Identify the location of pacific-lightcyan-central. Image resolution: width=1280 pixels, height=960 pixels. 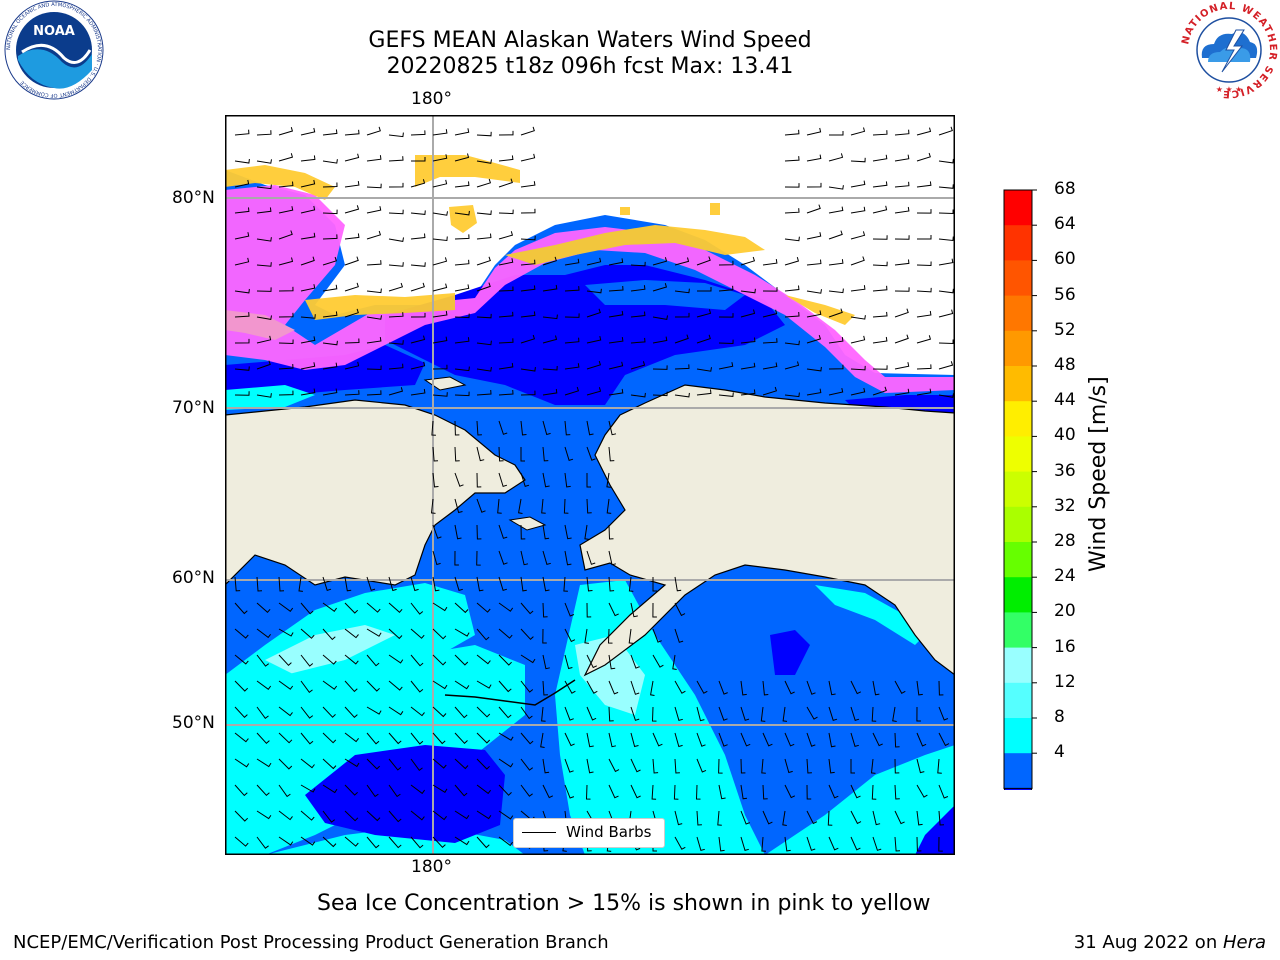
(610, 675).